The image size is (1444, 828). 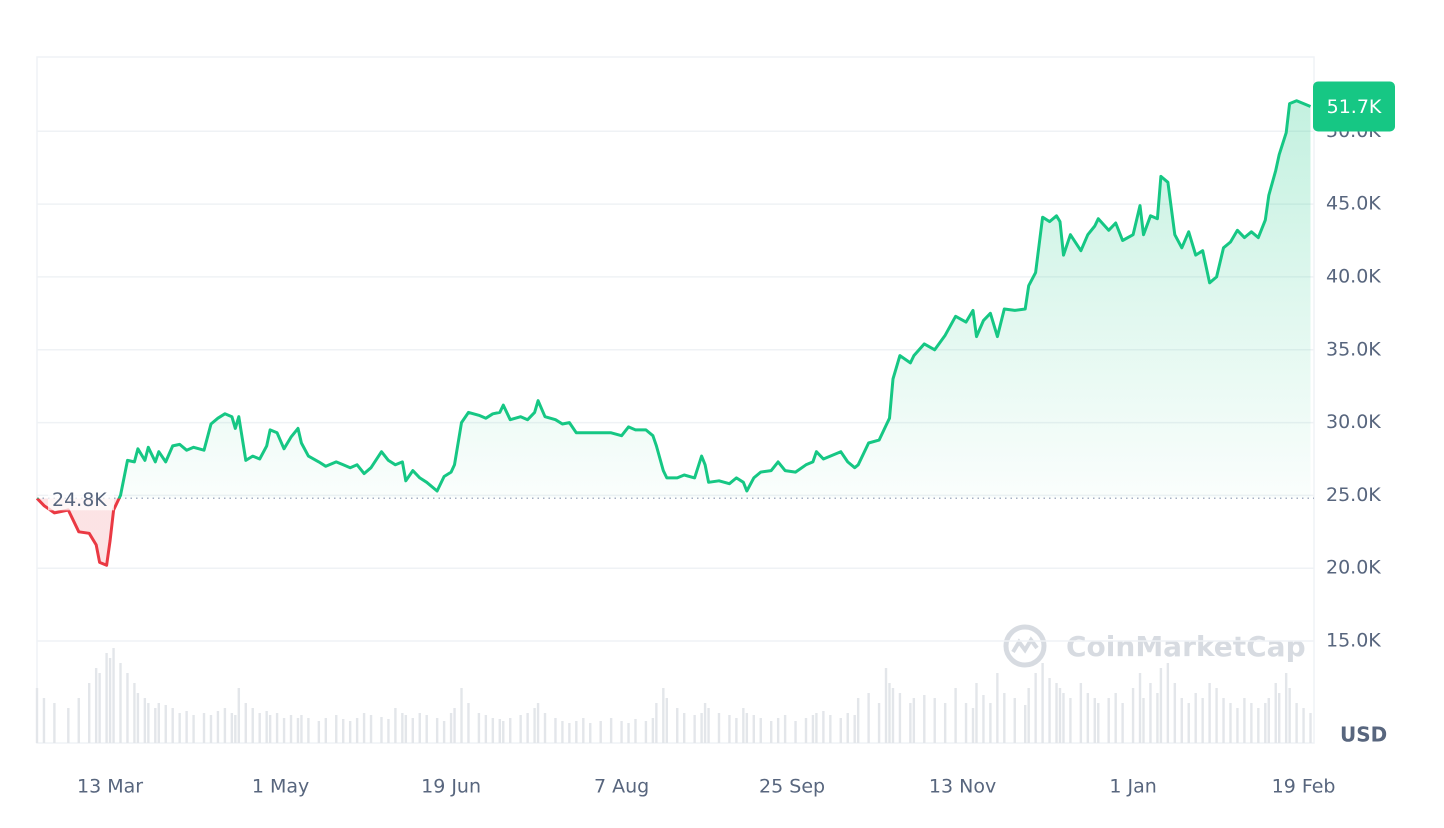 What do you see at coordinates (81, 497) in the screenshot?
I see `baseline-label-bg` at bounding box center [81, 497].